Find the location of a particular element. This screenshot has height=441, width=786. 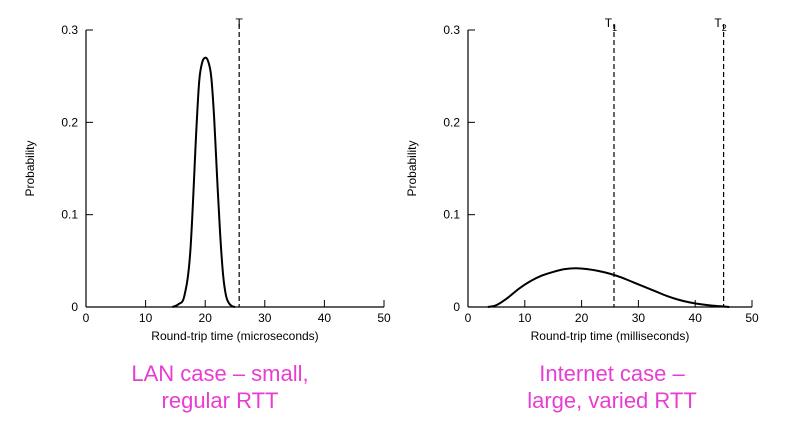

left-x-axis-title: Round-trip time (microseconds) is located at coordinates (234, 336).